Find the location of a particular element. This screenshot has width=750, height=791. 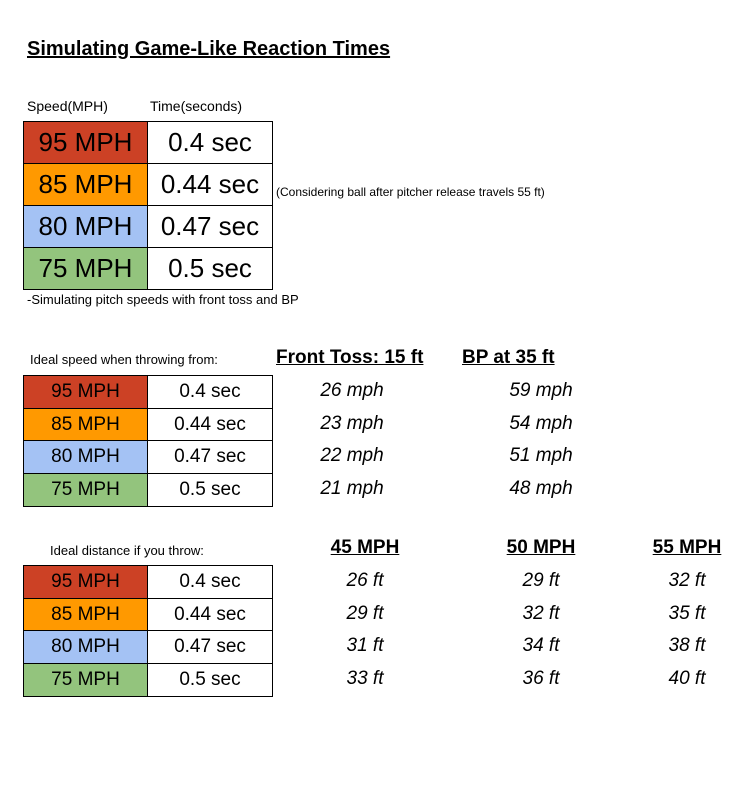

column-header: Speed(MPH) is located at coordinates (67, 106).